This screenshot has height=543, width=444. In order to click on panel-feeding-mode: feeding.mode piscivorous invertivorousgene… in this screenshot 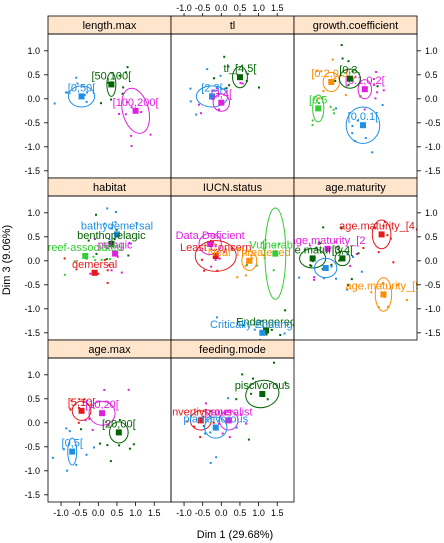, I will do `click(232, 428)`.